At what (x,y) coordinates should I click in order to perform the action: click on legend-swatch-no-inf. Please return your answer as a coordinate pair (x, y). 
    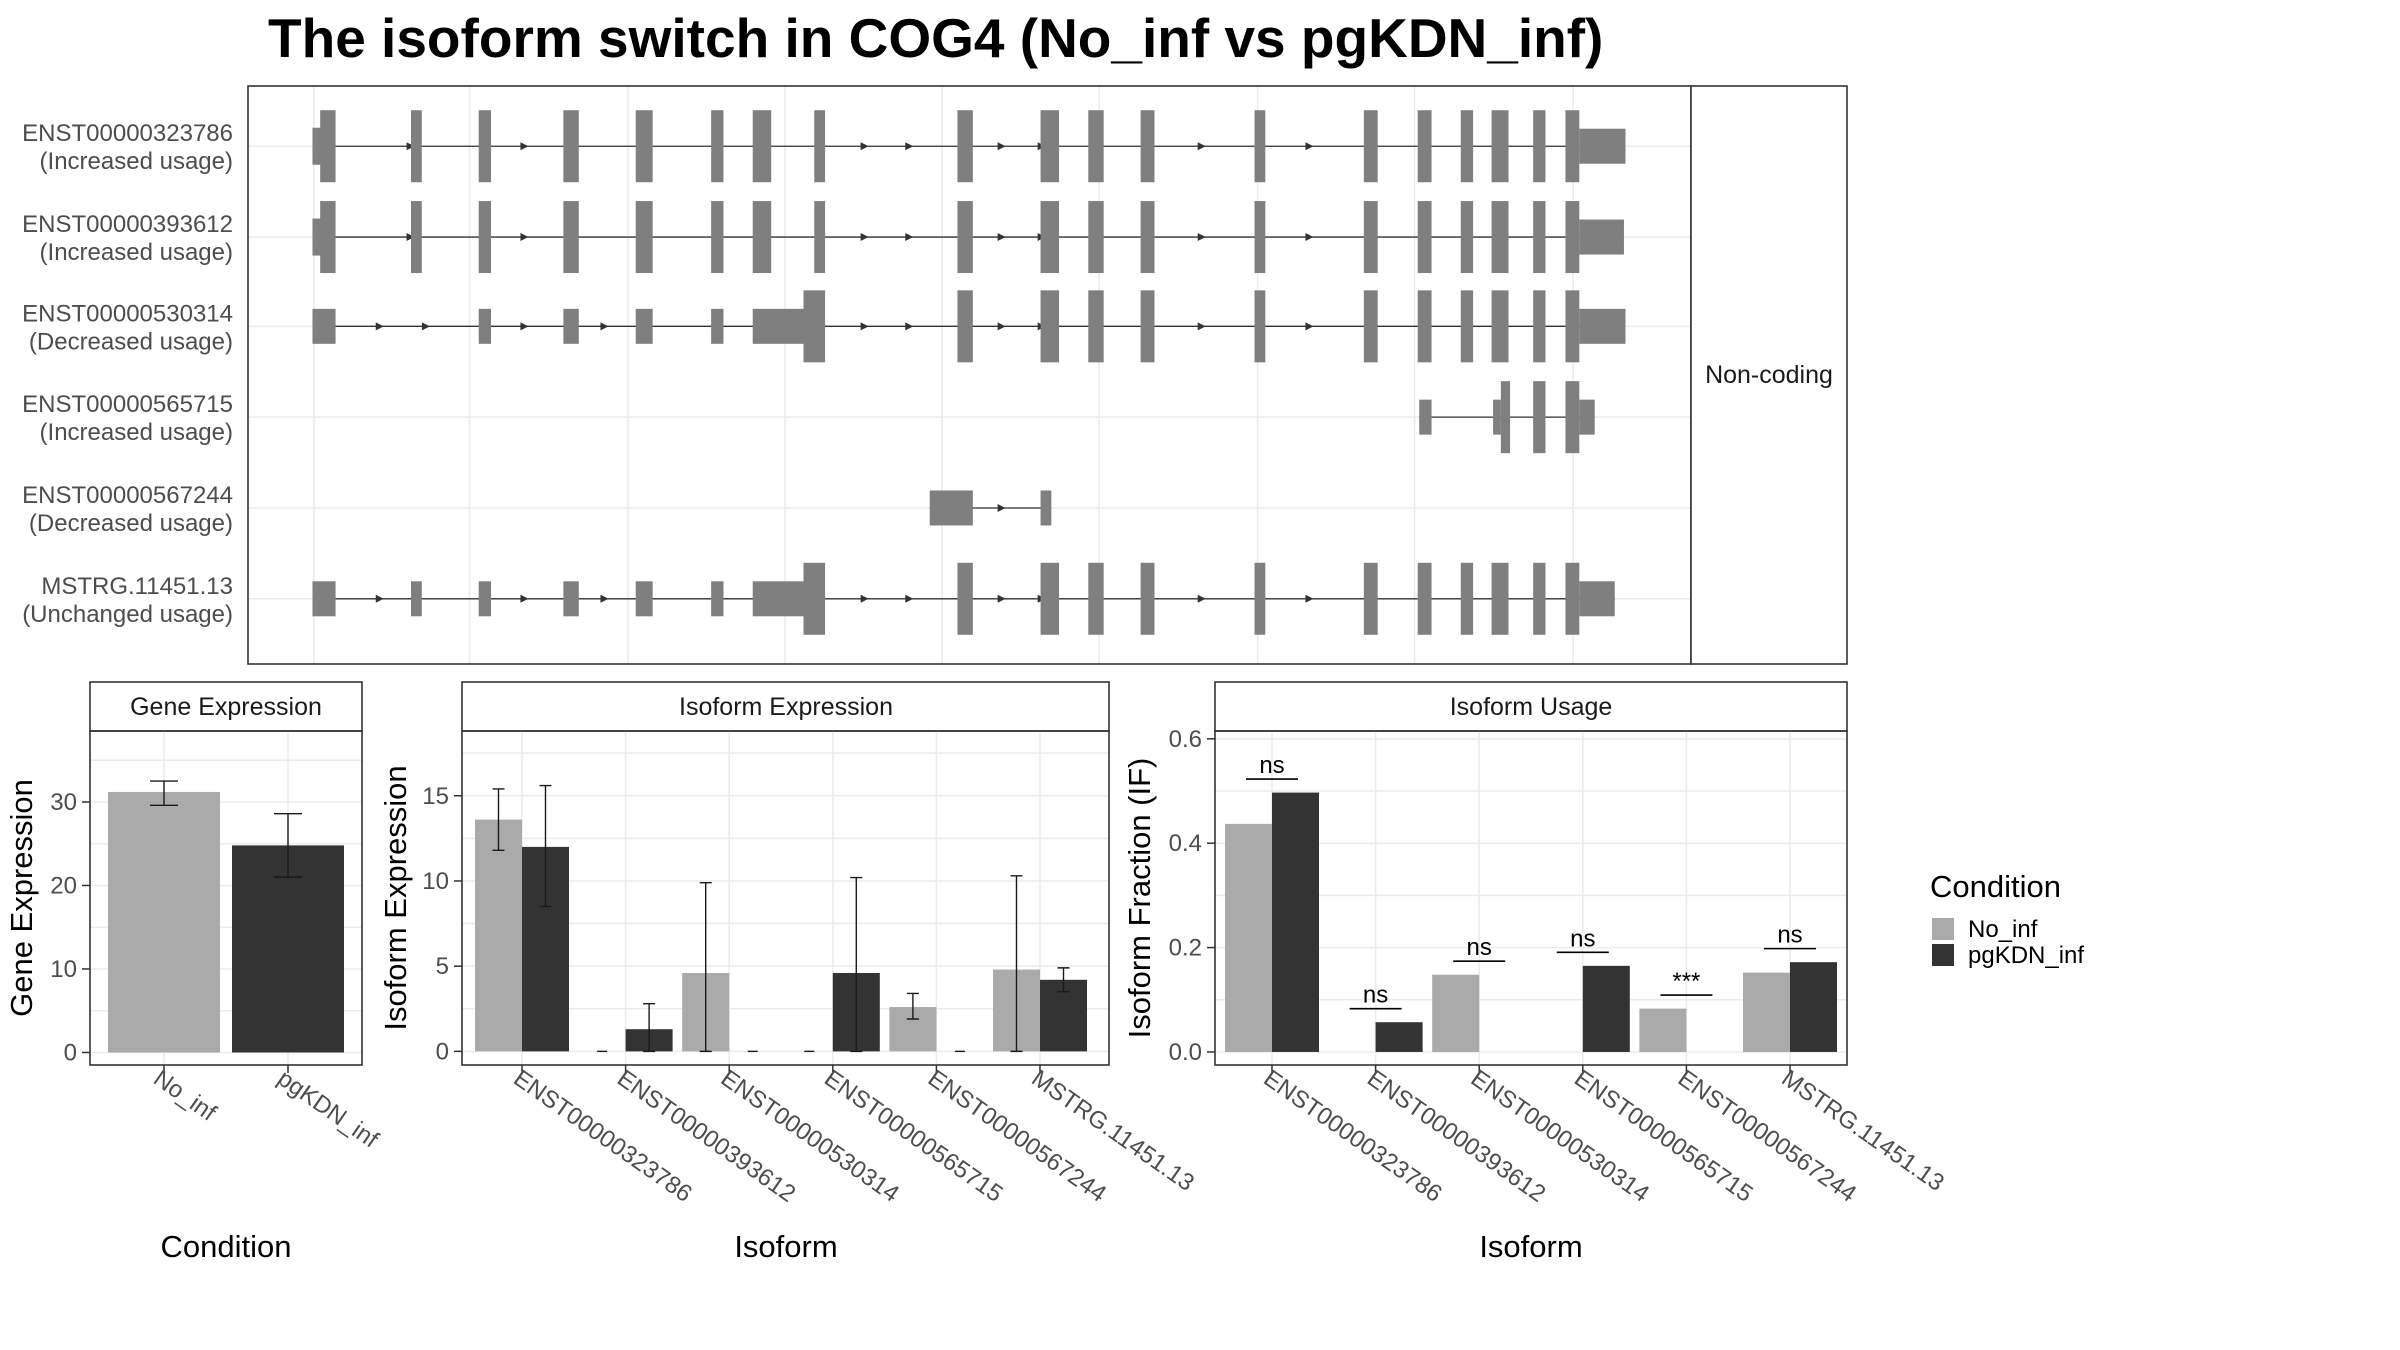
    Looking at the image, I should click on (1943, 929).